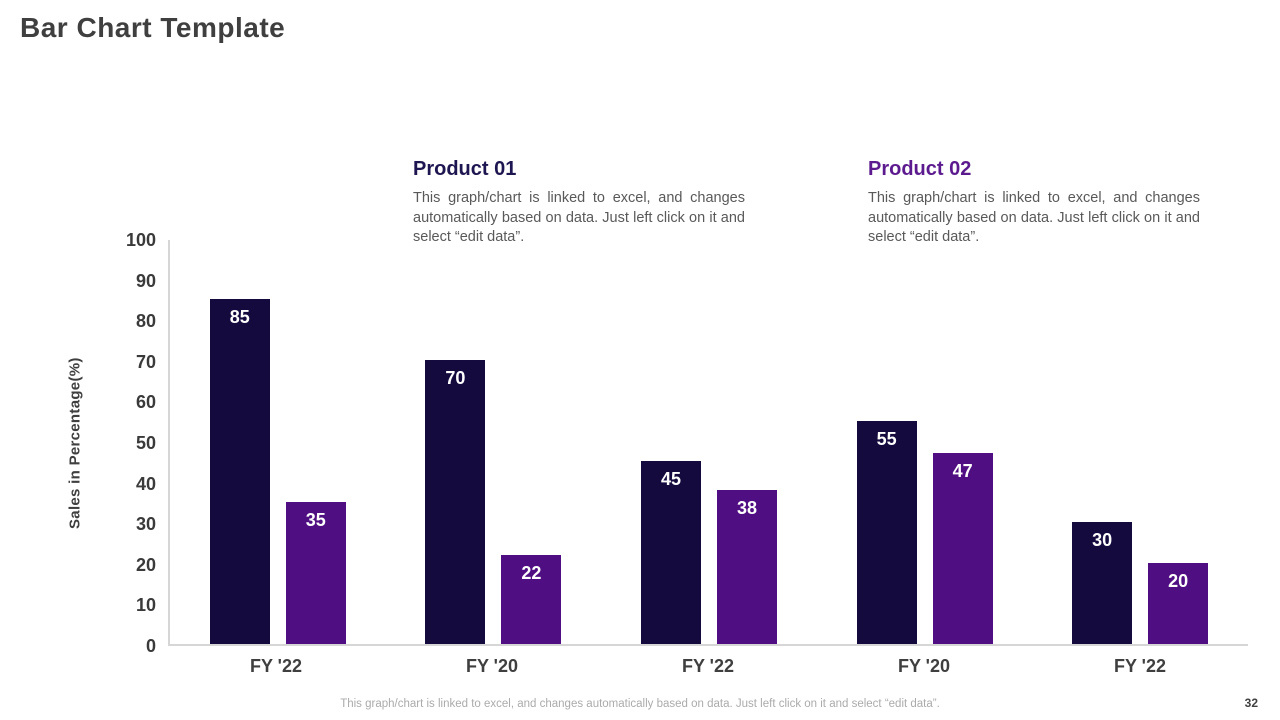  Describe the element at coordinates (465, 169) in the screenshot. I see `product-01-title: Product 01` at that location.